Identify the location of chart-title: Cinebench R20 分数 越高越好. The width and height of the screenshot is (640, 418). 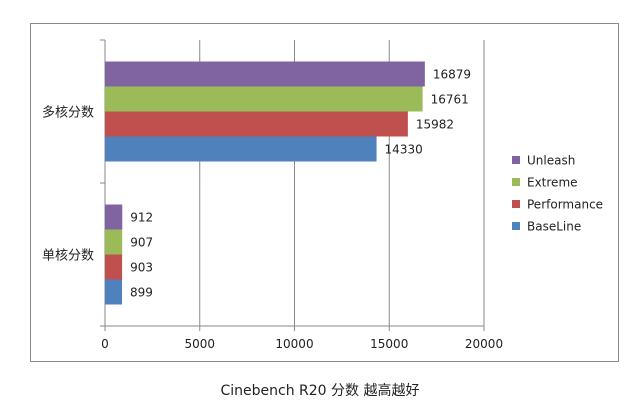
(320, 391).